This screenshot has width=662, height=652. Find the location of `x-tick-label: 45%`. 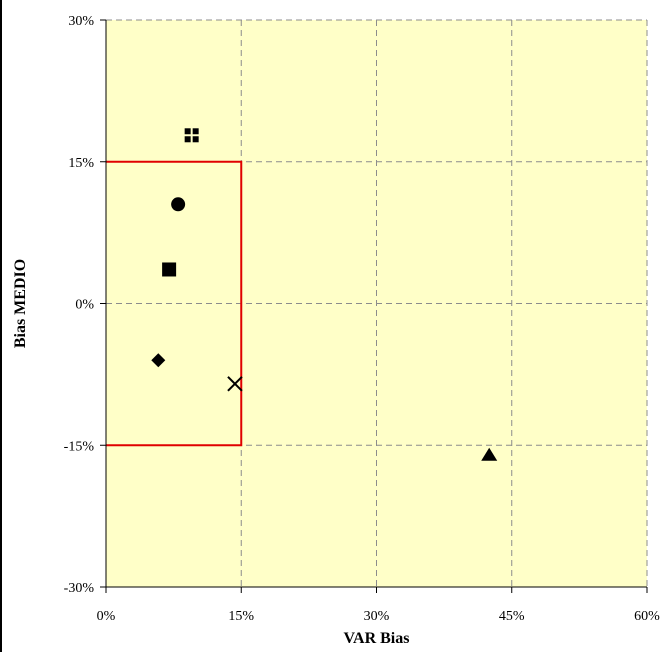

x-tick-label: 45% is located at coordinates (512, 616).